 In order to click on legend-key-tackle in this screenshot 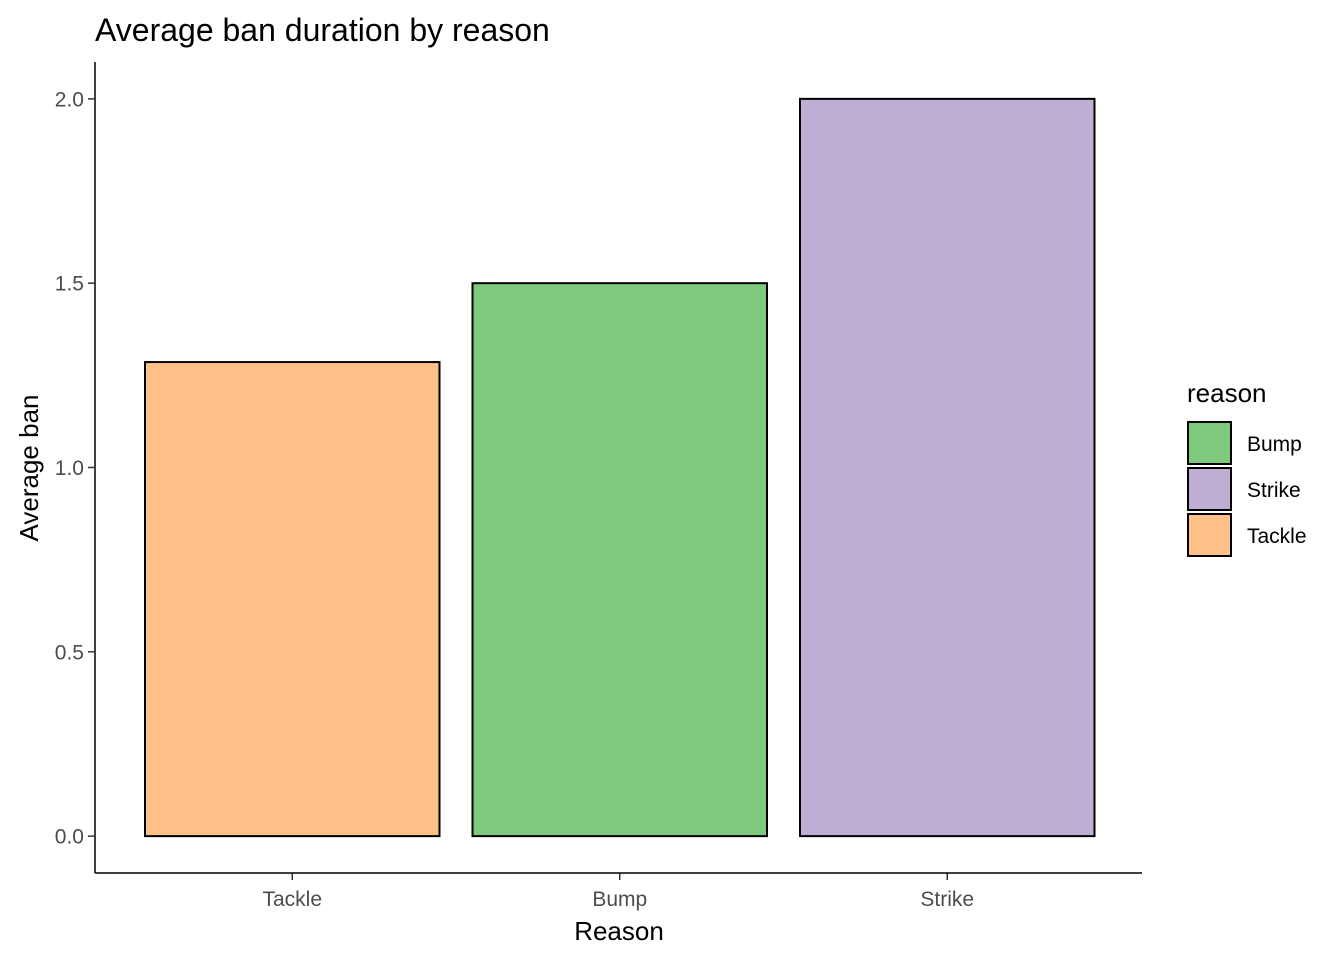, I will do `click(1209, 535)`.